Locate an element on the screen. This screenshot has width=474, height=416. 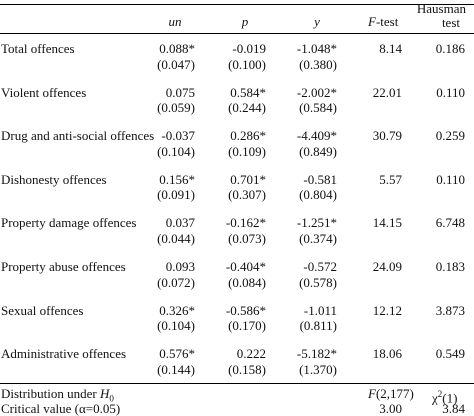
col-header-hausman-line2: test is located at coordinates (450, 22).